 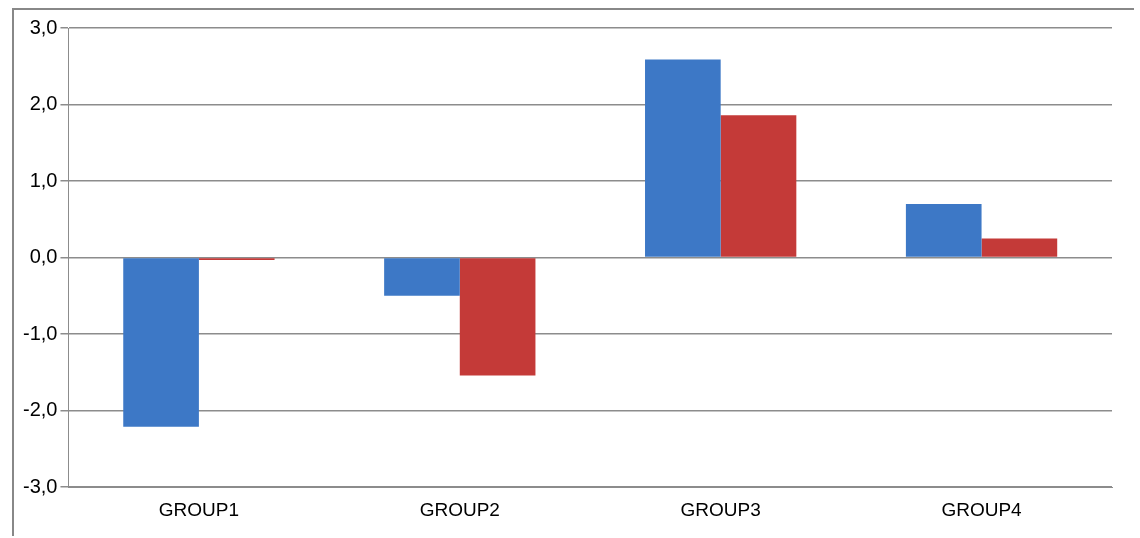 What do you see at coordinates (720, 509) in the screenshot?
I see `x-tick-label: GROUP3` at bounding box center [720, 509].